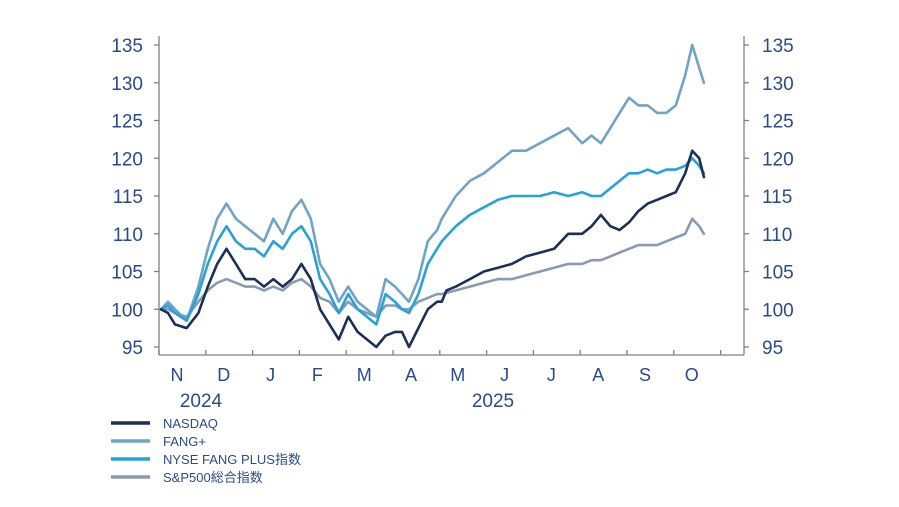 This screenshot has height=507, width=899. Describe the element at coordinates (132, 348) in the screenshot. I see `y-tick-label-left: 95` at that location.